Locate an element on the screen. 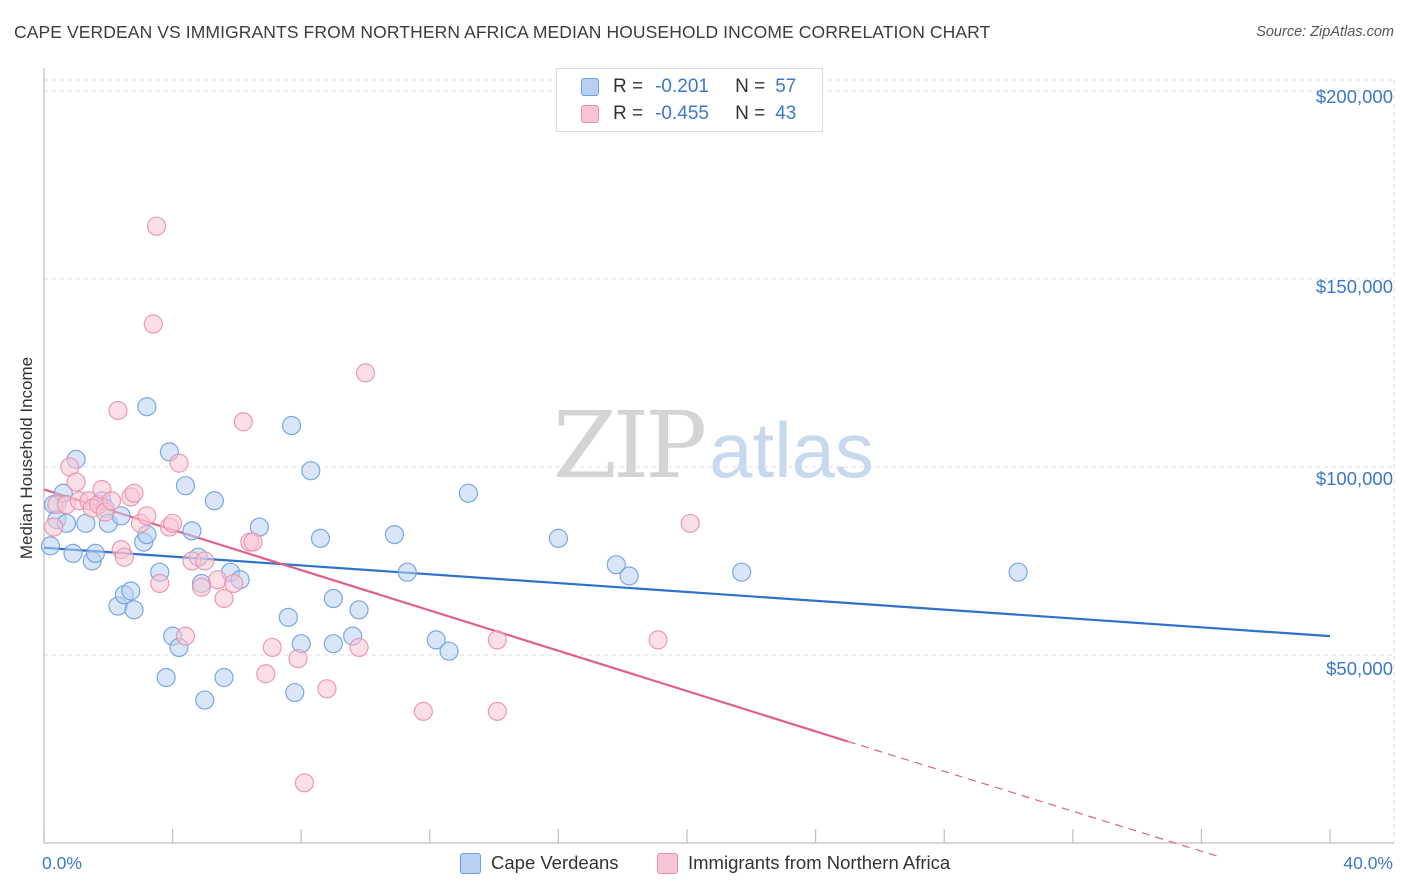 This screenshot has width=1406, height=892. series-legend-northern-africa: Immigrants from Northern Africa is located at coordinates (803, 863).